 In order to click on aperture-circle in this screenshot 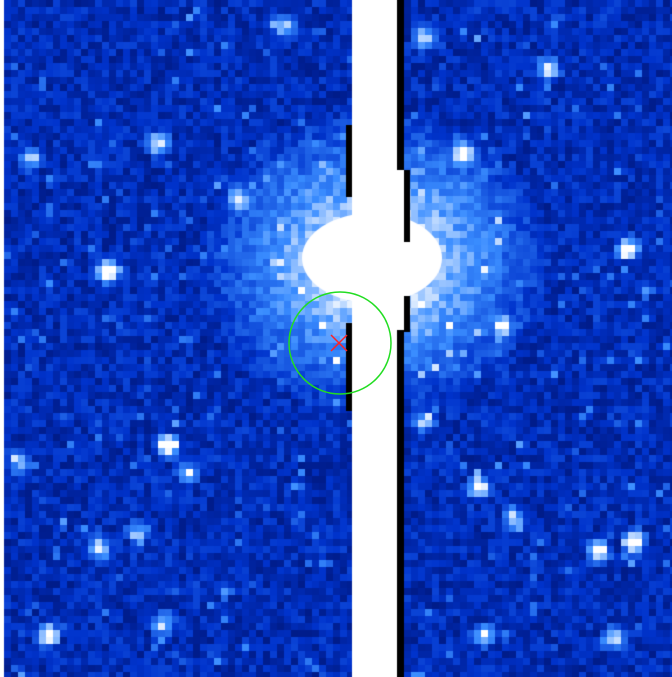, I will do `click(340, 343)`.